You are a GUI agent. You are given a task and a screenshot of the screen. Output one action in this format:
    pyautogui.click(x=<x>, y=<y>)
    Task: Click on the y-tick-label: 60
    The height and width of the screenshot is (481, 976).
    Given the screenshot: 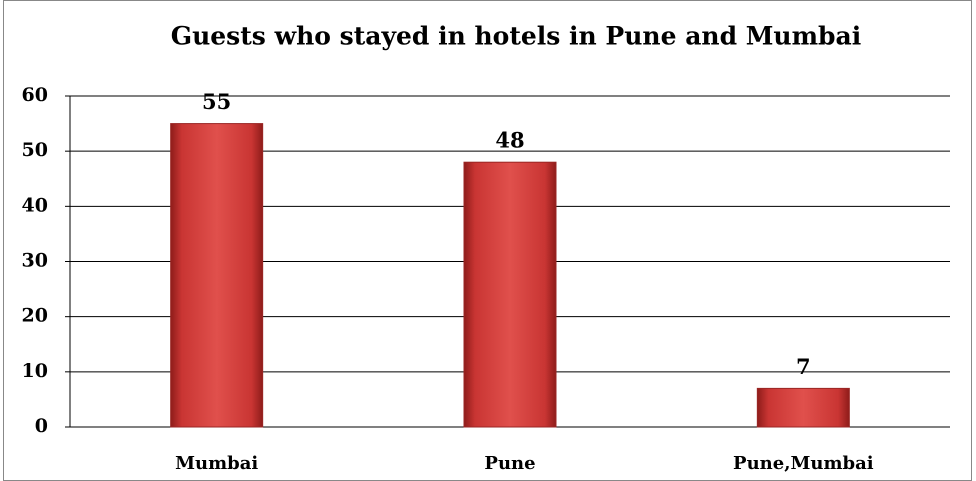 What is the action you would take?
    pyautogui.click(x=35, y=95)
    